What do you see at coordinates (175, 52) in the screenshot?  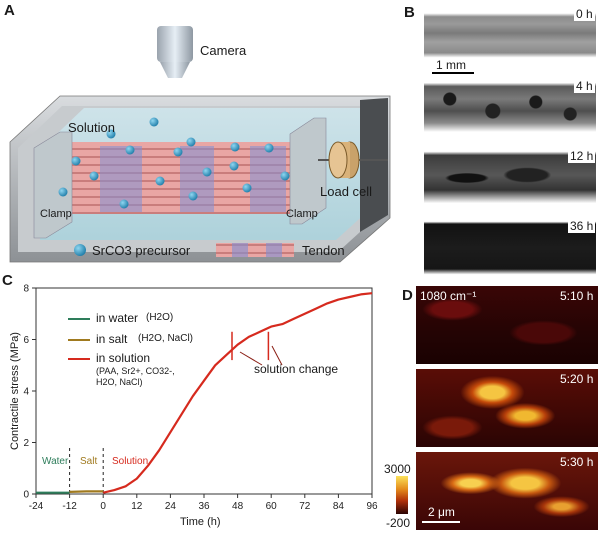 I see `camera-icon` at bounding box center [175, 52].